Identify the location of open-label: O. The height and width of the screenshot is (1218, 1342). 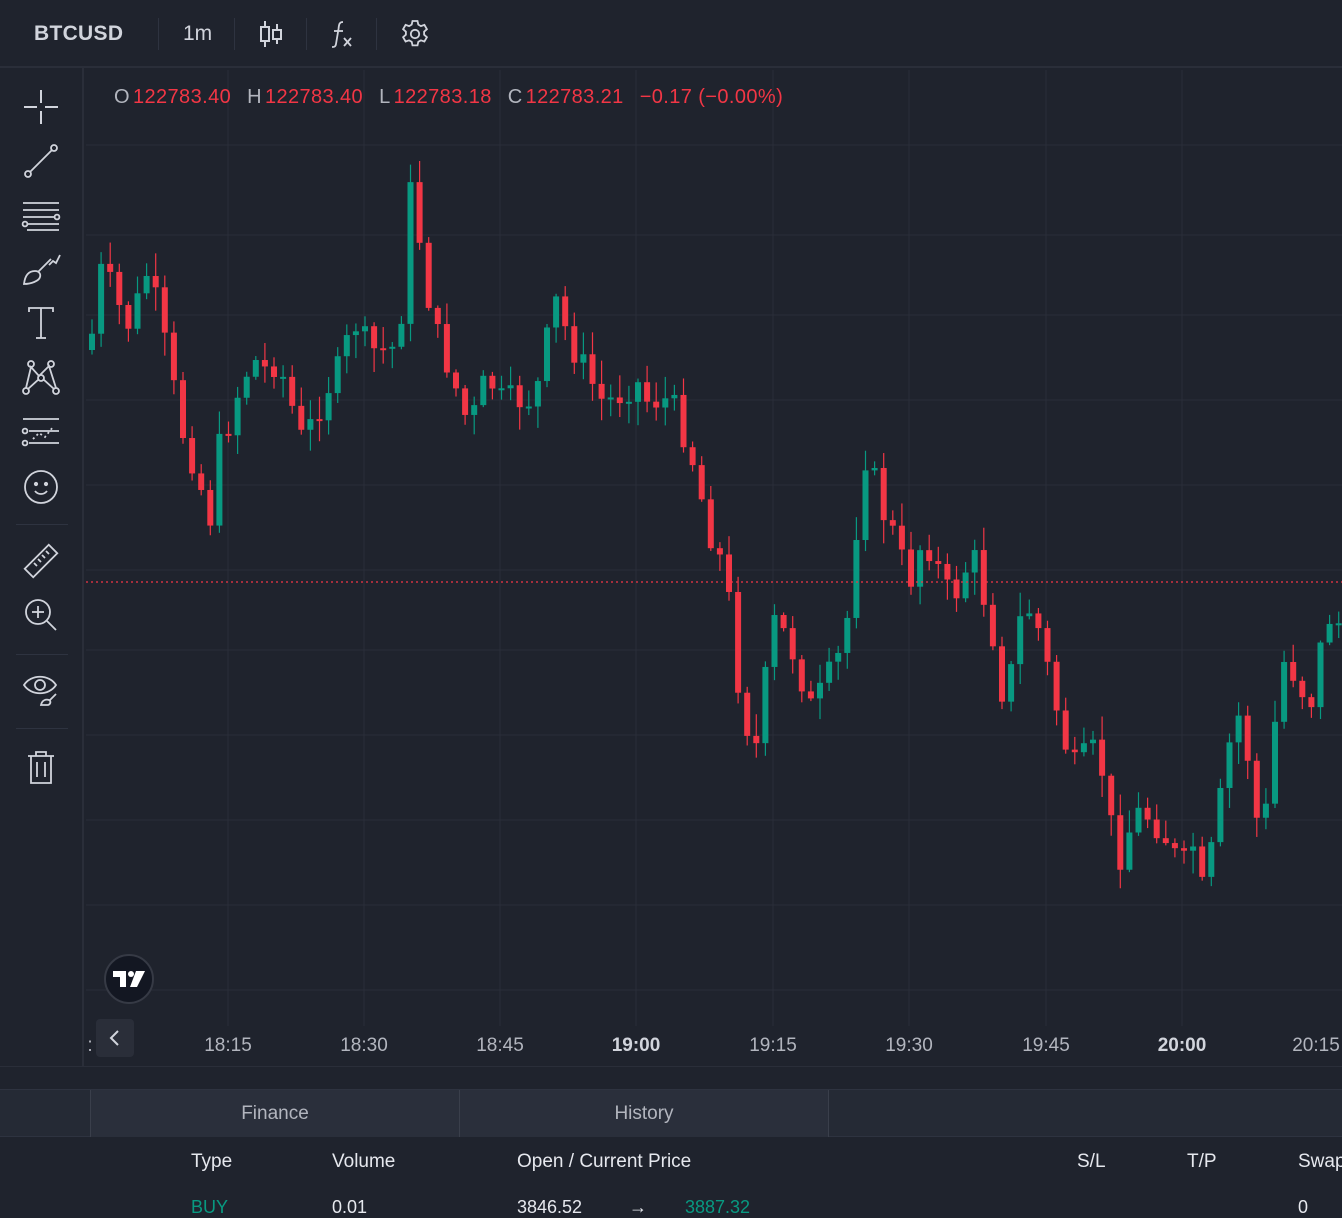
(122, 97).